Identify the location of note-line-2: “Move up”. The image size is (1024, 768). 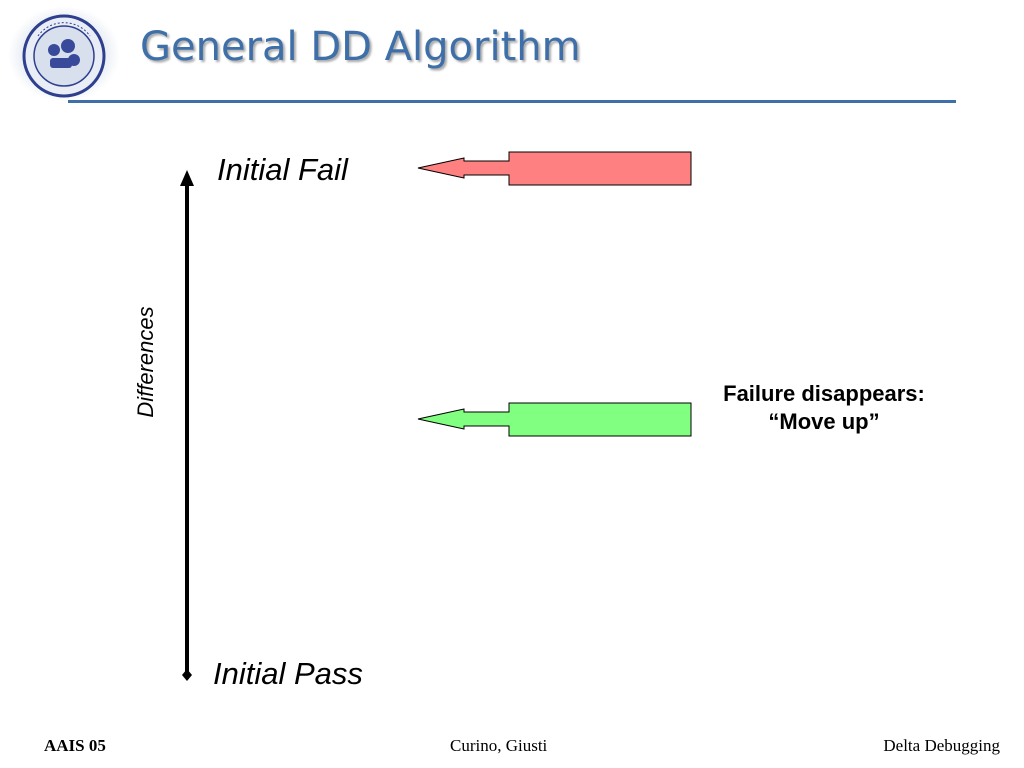
(824, 421).